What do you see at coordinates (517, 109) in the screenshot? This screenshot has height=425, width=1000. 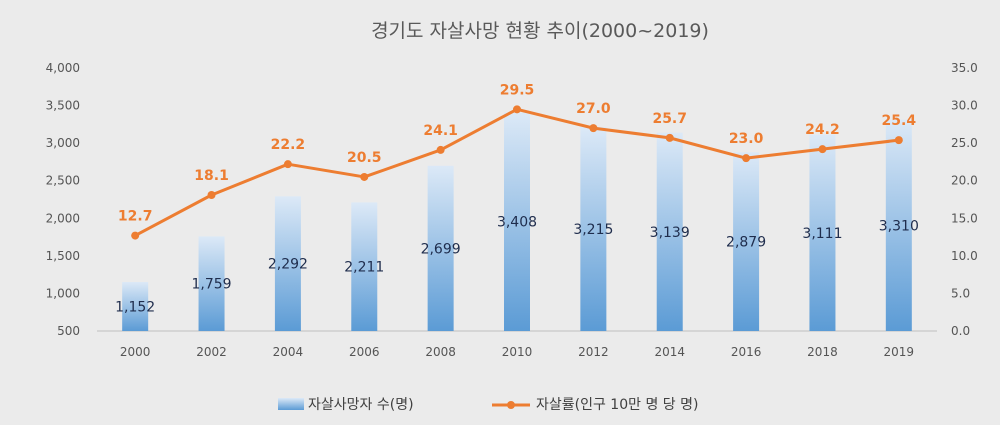 I see `rate-point-2010` at bounding box center [517, 109].